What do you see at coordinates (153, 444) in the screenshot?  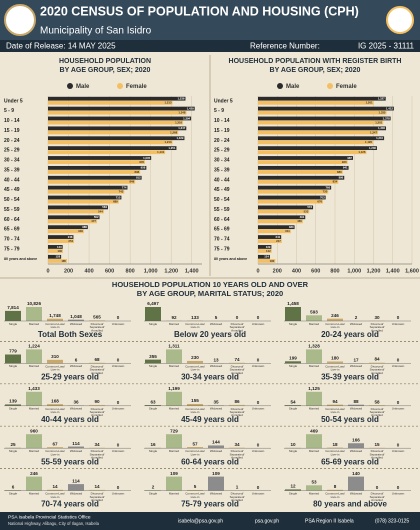 I see `value-label: 16` at bounding box center [153, 444].